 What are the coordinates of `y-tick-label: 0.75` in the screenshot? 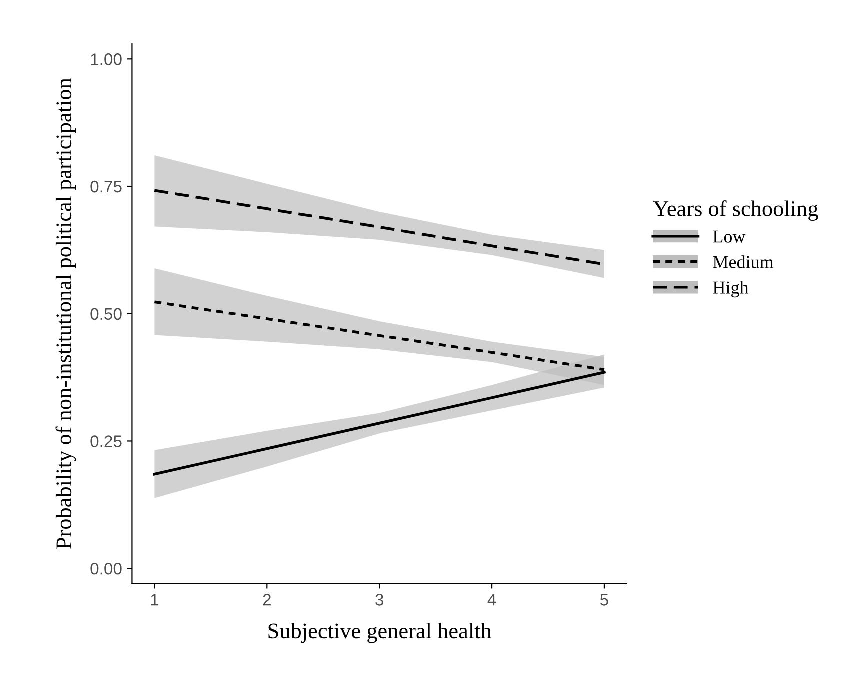 It's located at (106, 186).